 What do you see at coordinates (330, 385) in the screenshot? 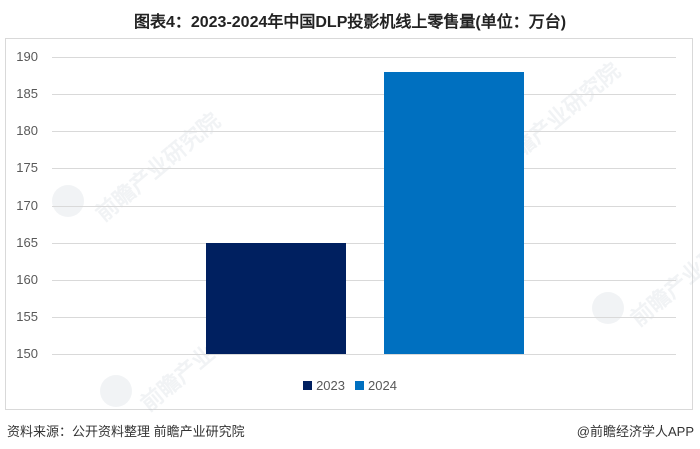
I see `legend-label: 2023` at bounding box center [330, 385].